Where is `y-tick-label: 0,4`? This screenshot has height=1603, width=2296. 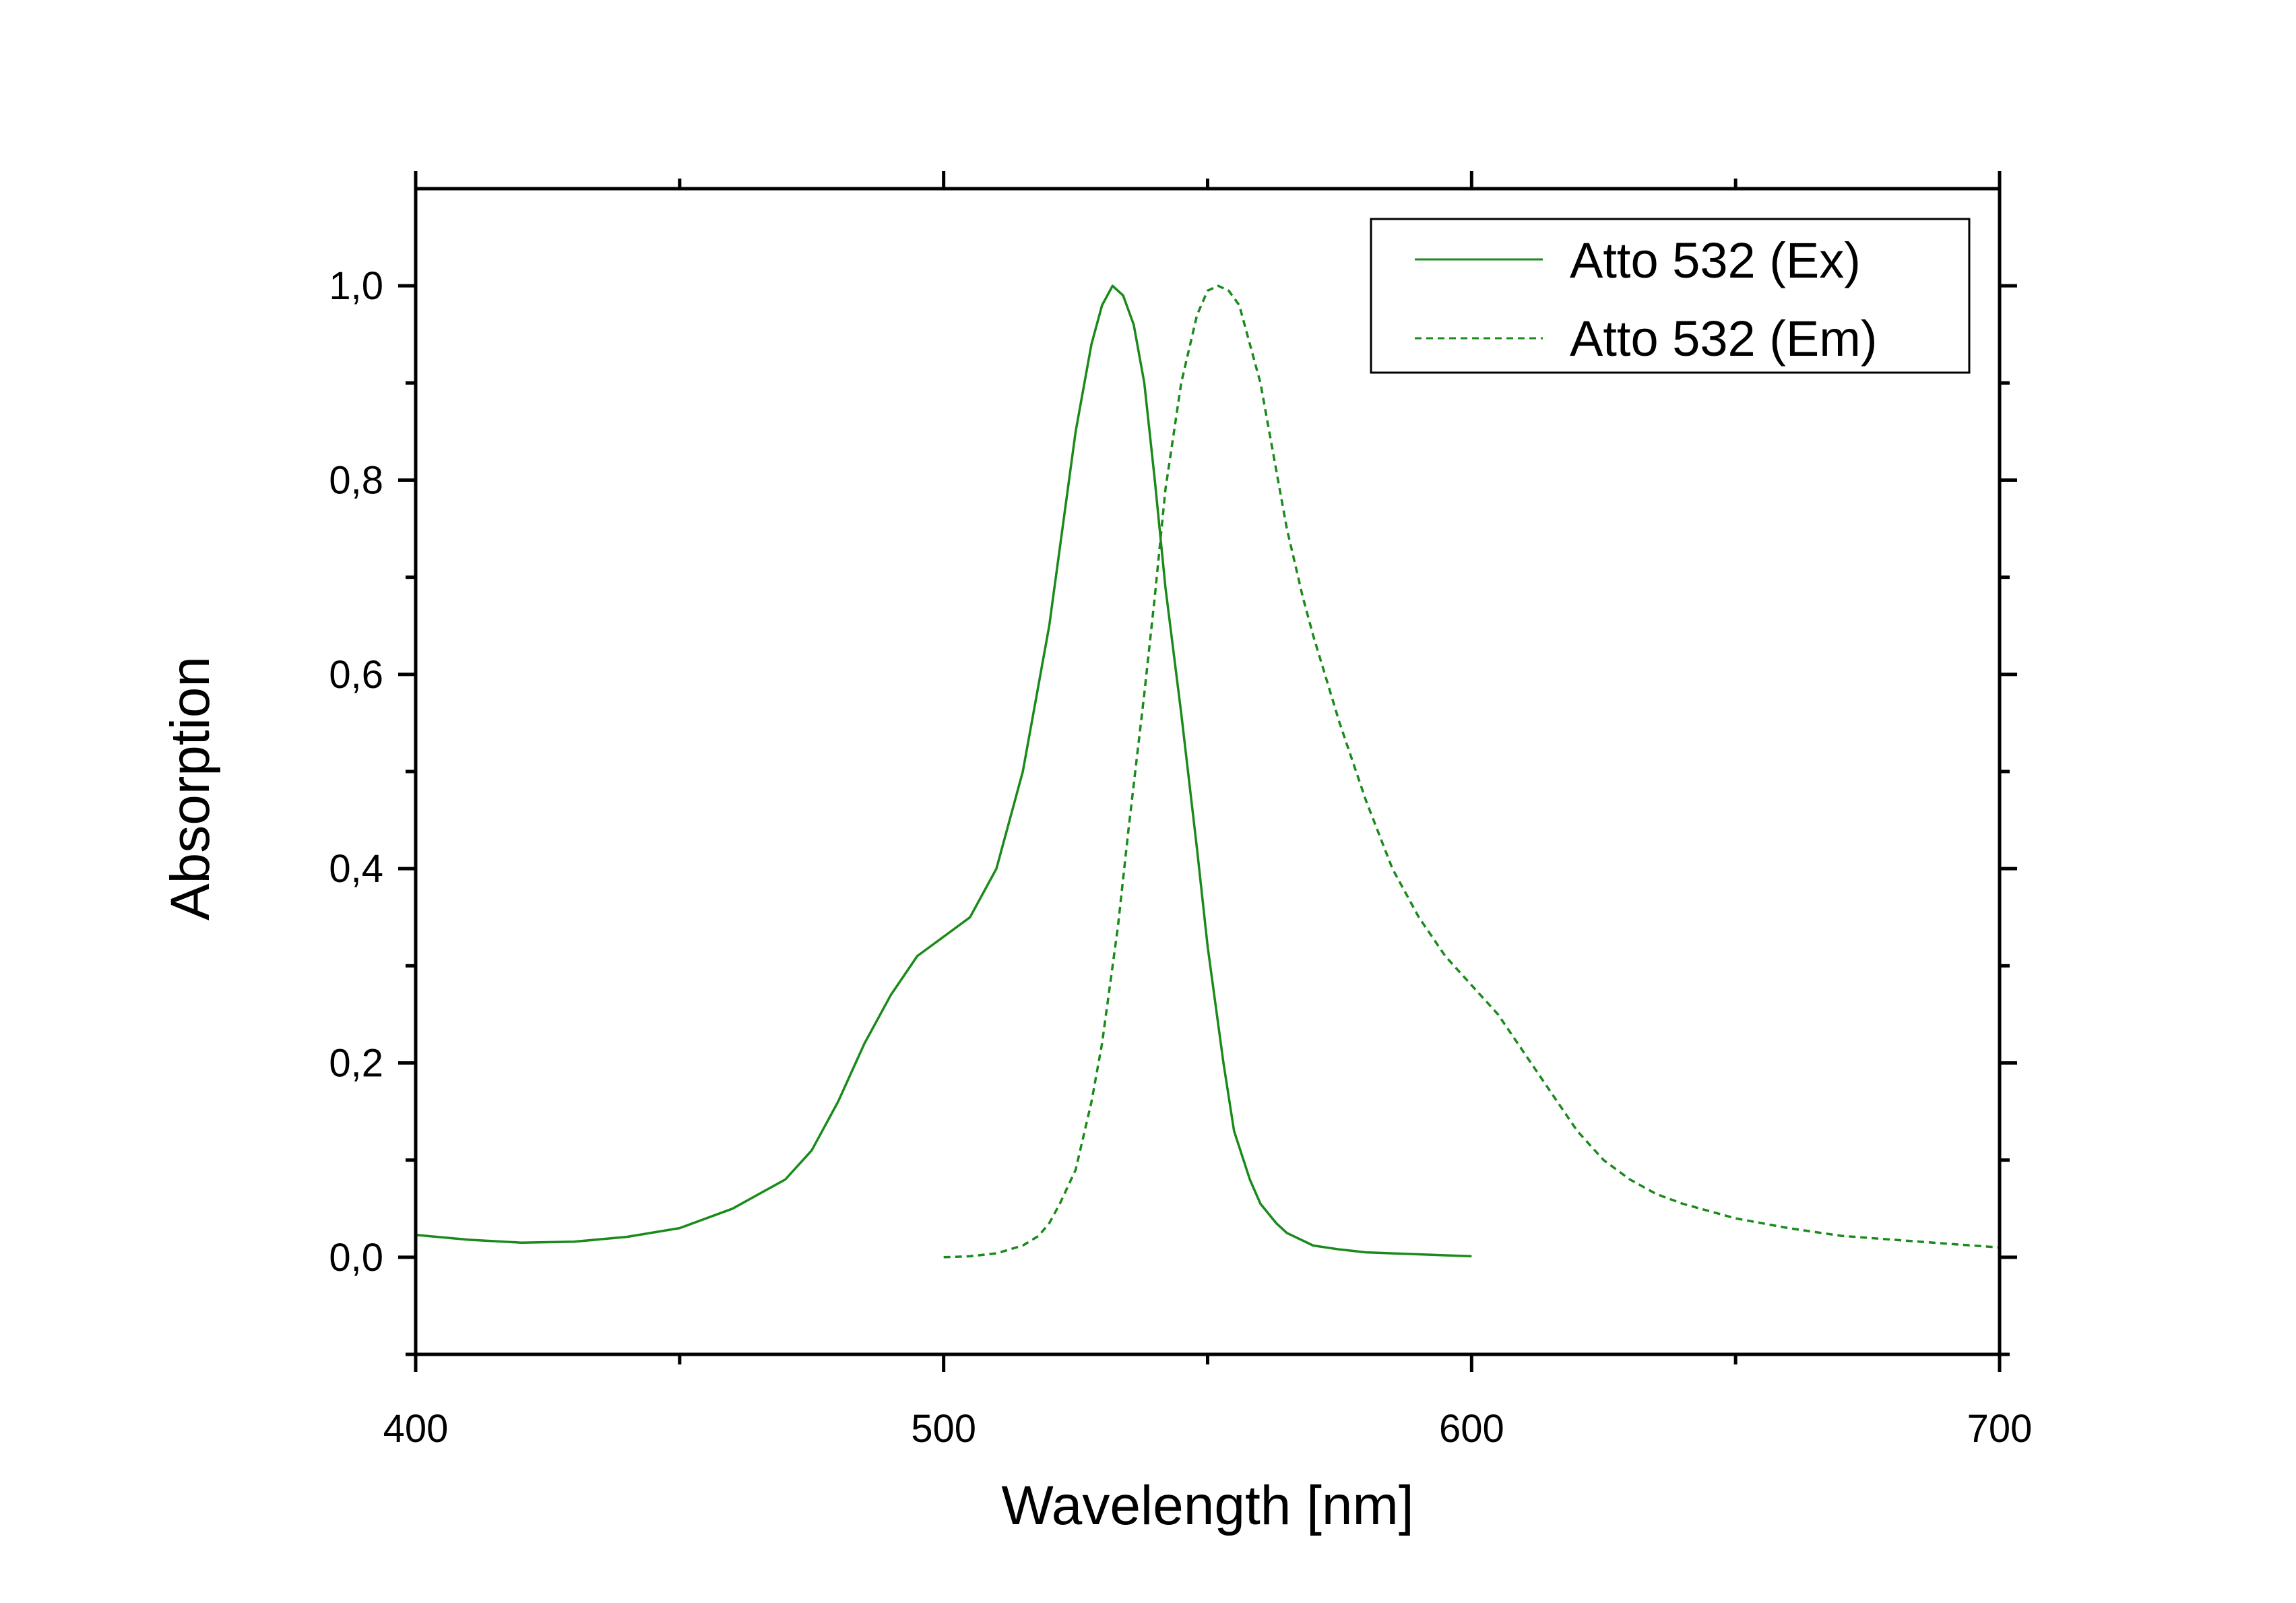 y-tick-label: 0,4 is located at coordinates (356, 869).